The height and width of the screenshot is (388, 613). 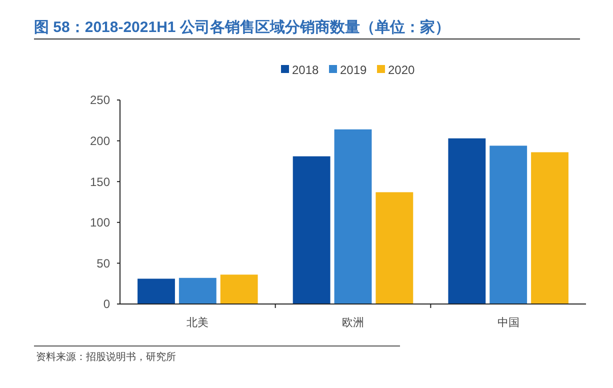 What do you see at coordinates (508, 322) in the screenshot?
I see `x-tick-label: 中国` at bounding box center [508, 322].